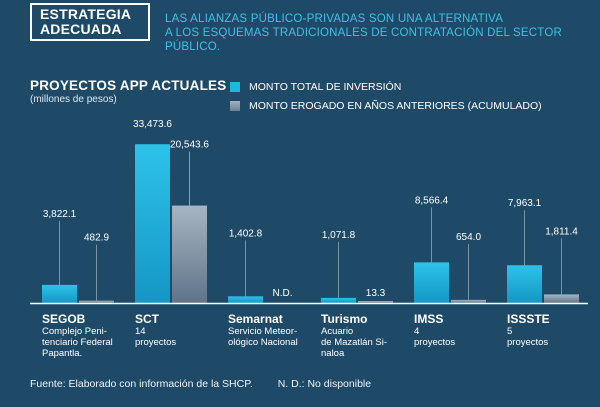 This screenshot has width=600, height=407. I want to click on bar-total-turismo, so click(338, 300).